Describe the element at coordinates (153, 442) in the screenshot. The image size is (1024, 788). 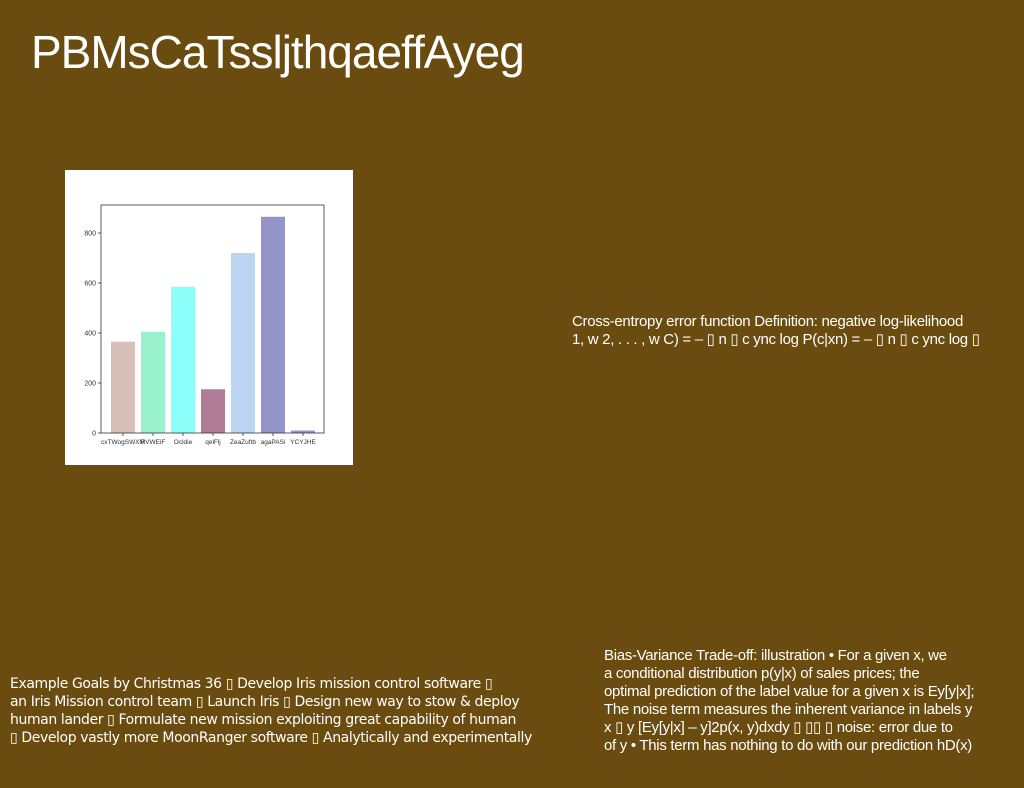
I see `x-tick-label: RVWEiF` at that location.